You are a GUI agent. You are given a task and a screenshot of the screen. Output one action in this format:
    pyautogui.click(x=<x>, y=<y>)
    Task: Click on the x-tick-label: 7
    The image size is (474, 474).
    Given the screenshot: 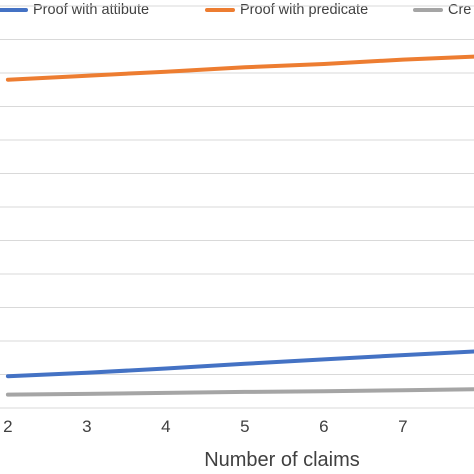 What is the action you would take?
    pyautogui.click(x=402, y=426)
    